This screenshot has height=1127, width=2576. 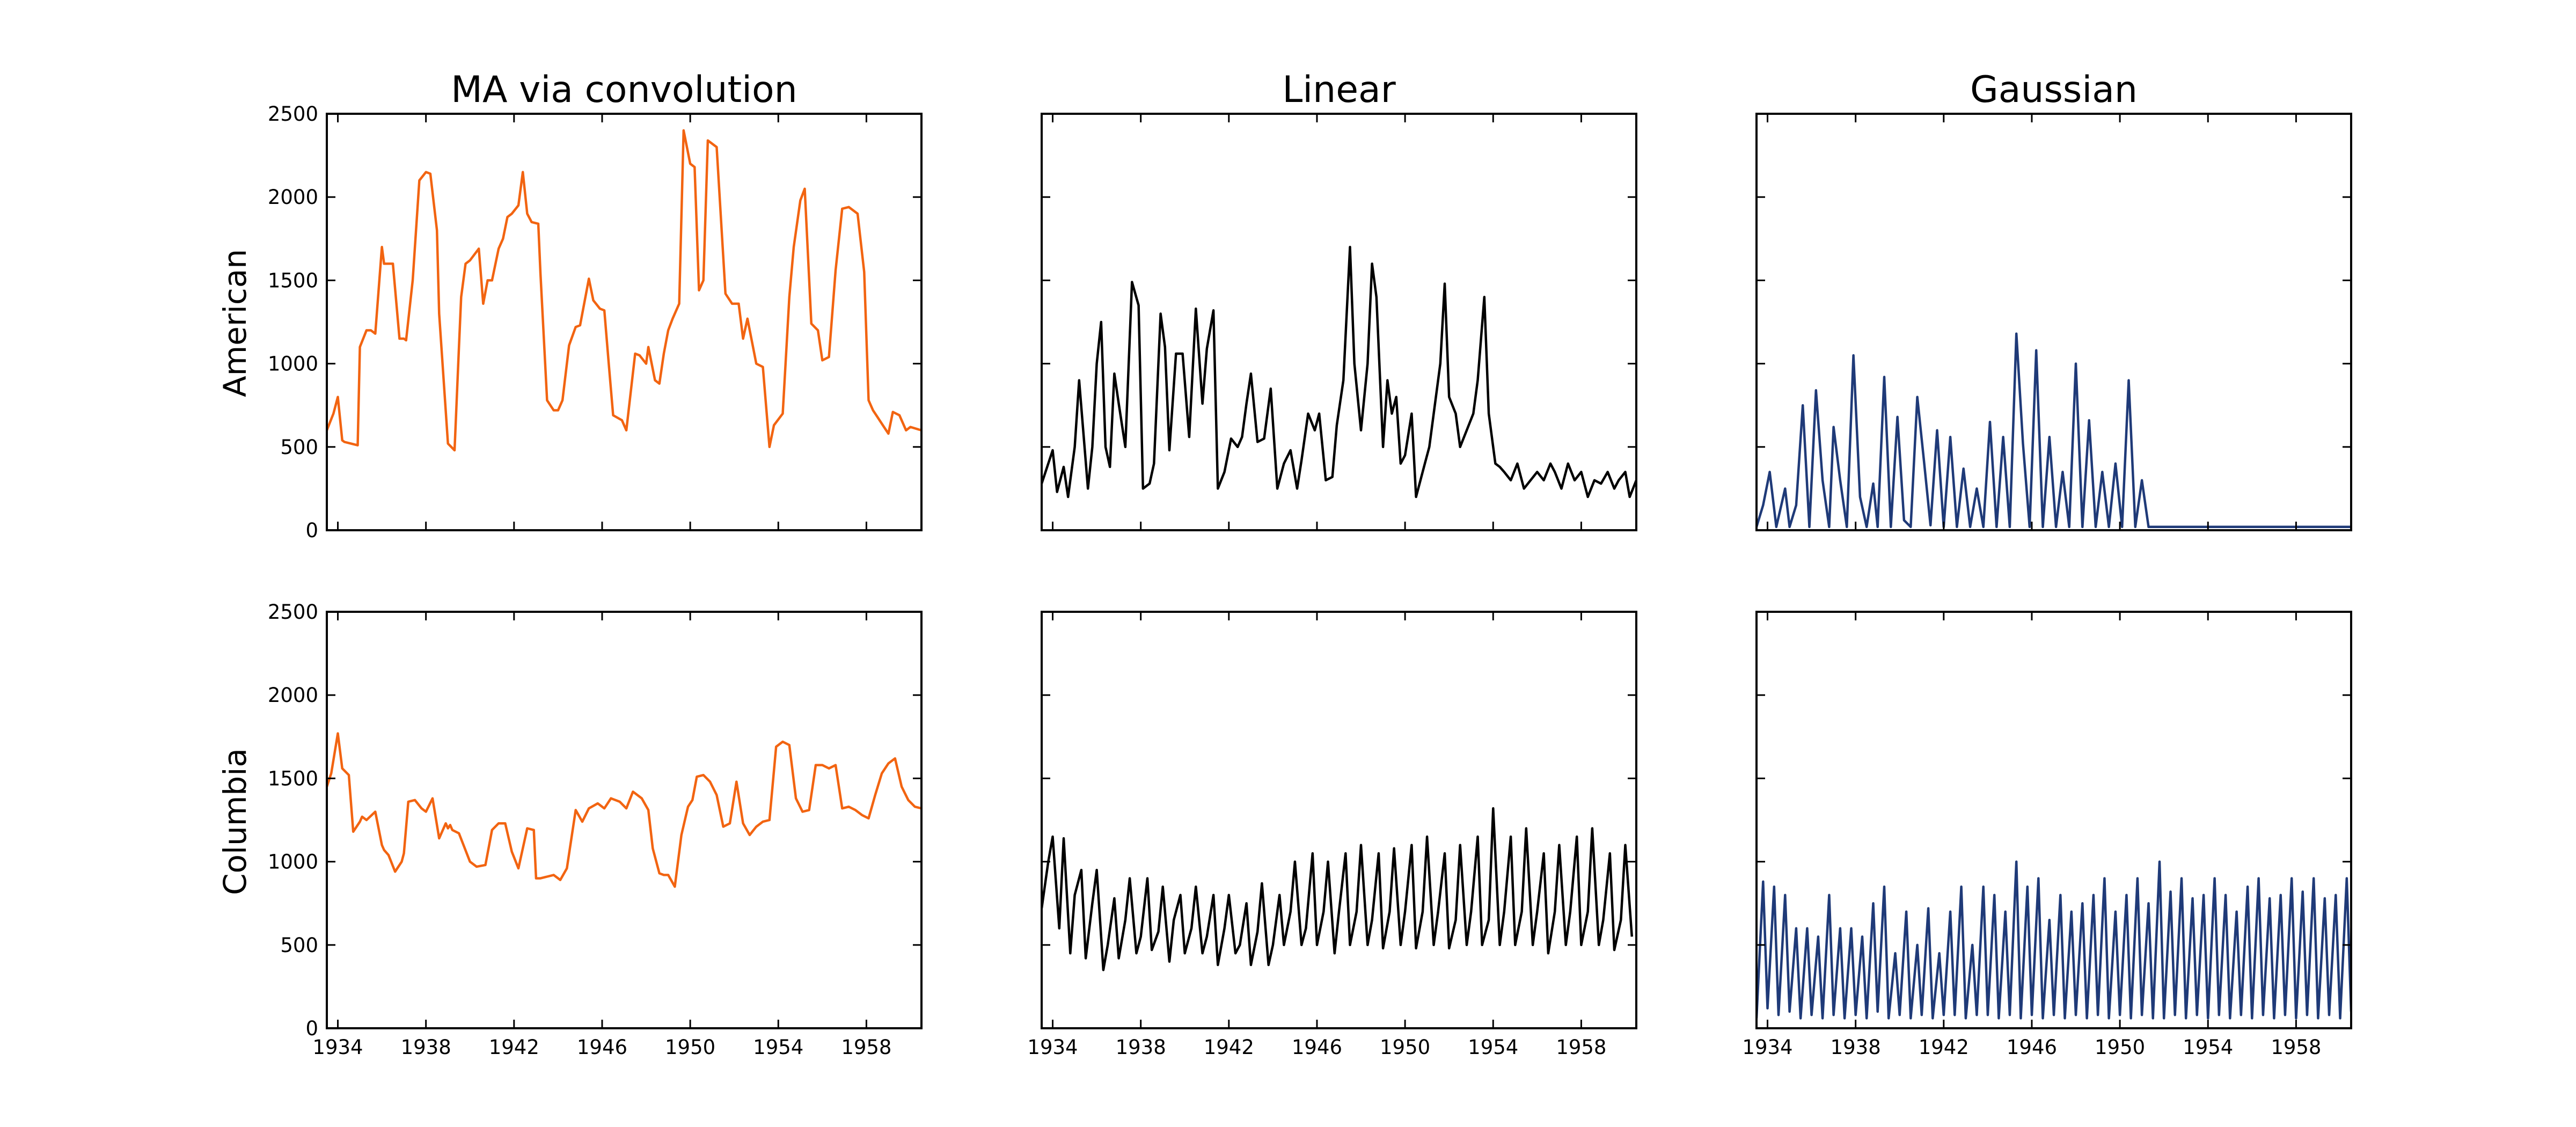 I want to click on row-label-columbia: Columbia, so click(x=235, y=821).